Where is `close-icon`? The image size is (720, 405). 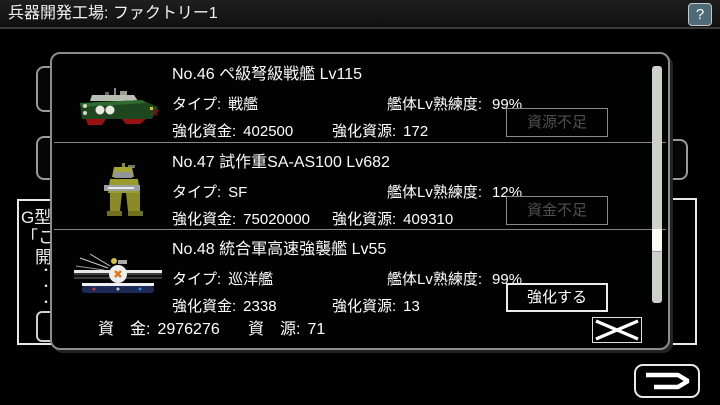 close-icon is located at coordinates (617, 330).